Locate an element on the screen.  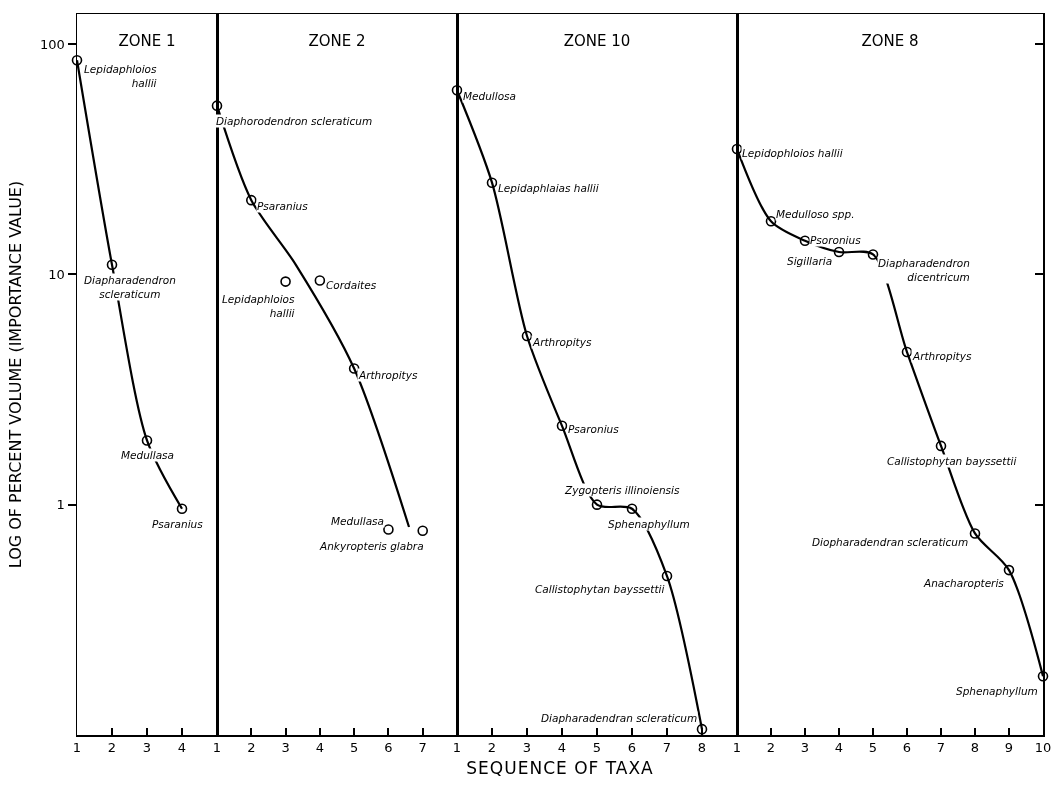
annotation: Diaphorodendron scleraticum is located at coordinates (294, 121).